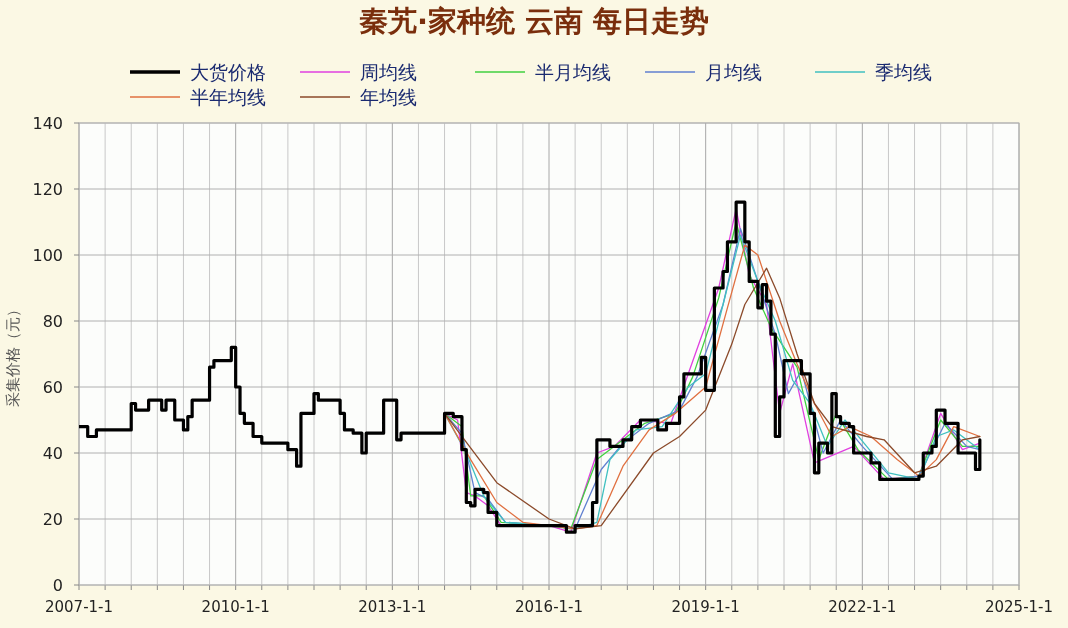  Describe the element at coordinates (228, 97) in the screenshot. I see `legend-label: 半年均线` at that location.